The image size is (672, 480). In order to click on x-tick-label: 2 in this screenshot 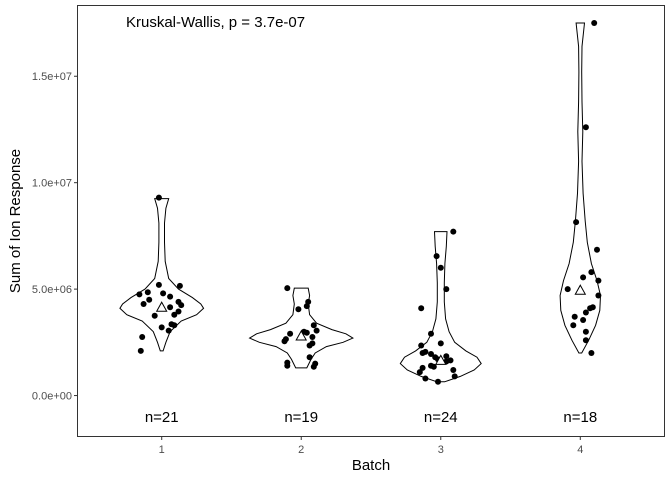, I will do `click(301, 450)`.